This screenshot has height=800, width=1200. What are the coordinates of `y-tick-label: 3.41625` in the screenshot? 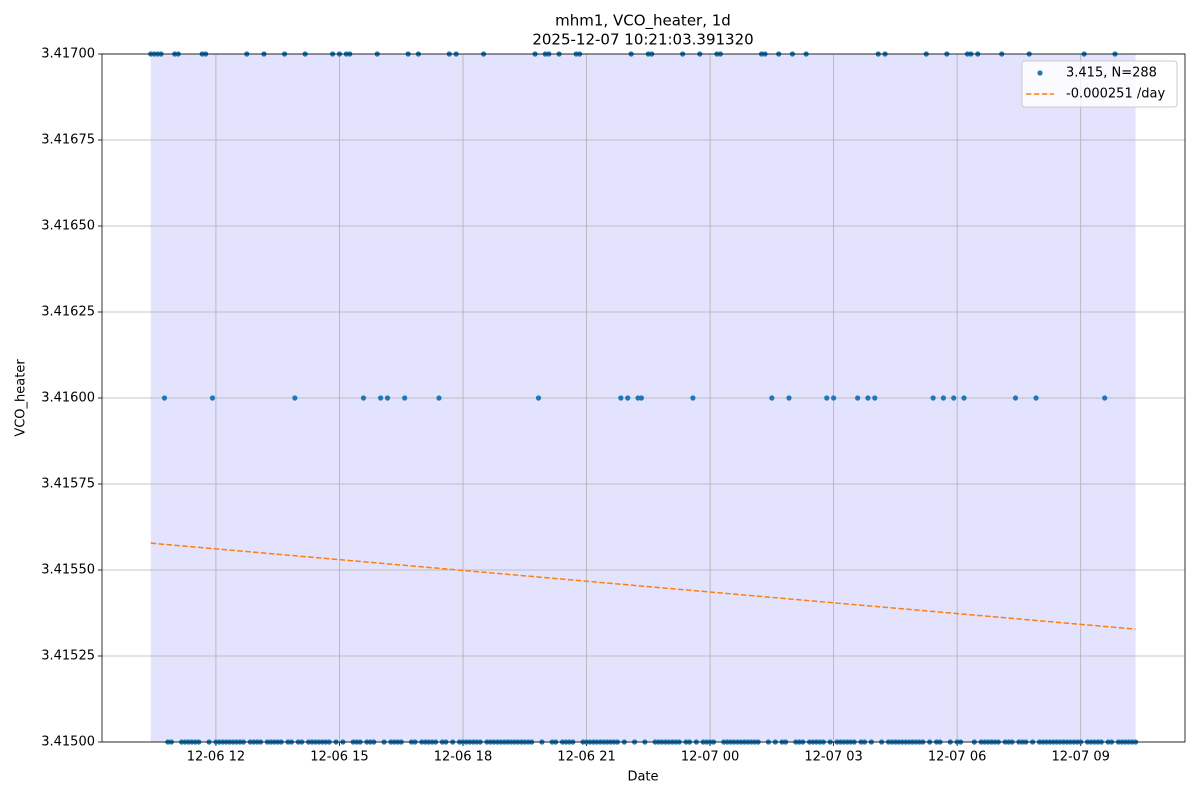 It's located at (68, 312).